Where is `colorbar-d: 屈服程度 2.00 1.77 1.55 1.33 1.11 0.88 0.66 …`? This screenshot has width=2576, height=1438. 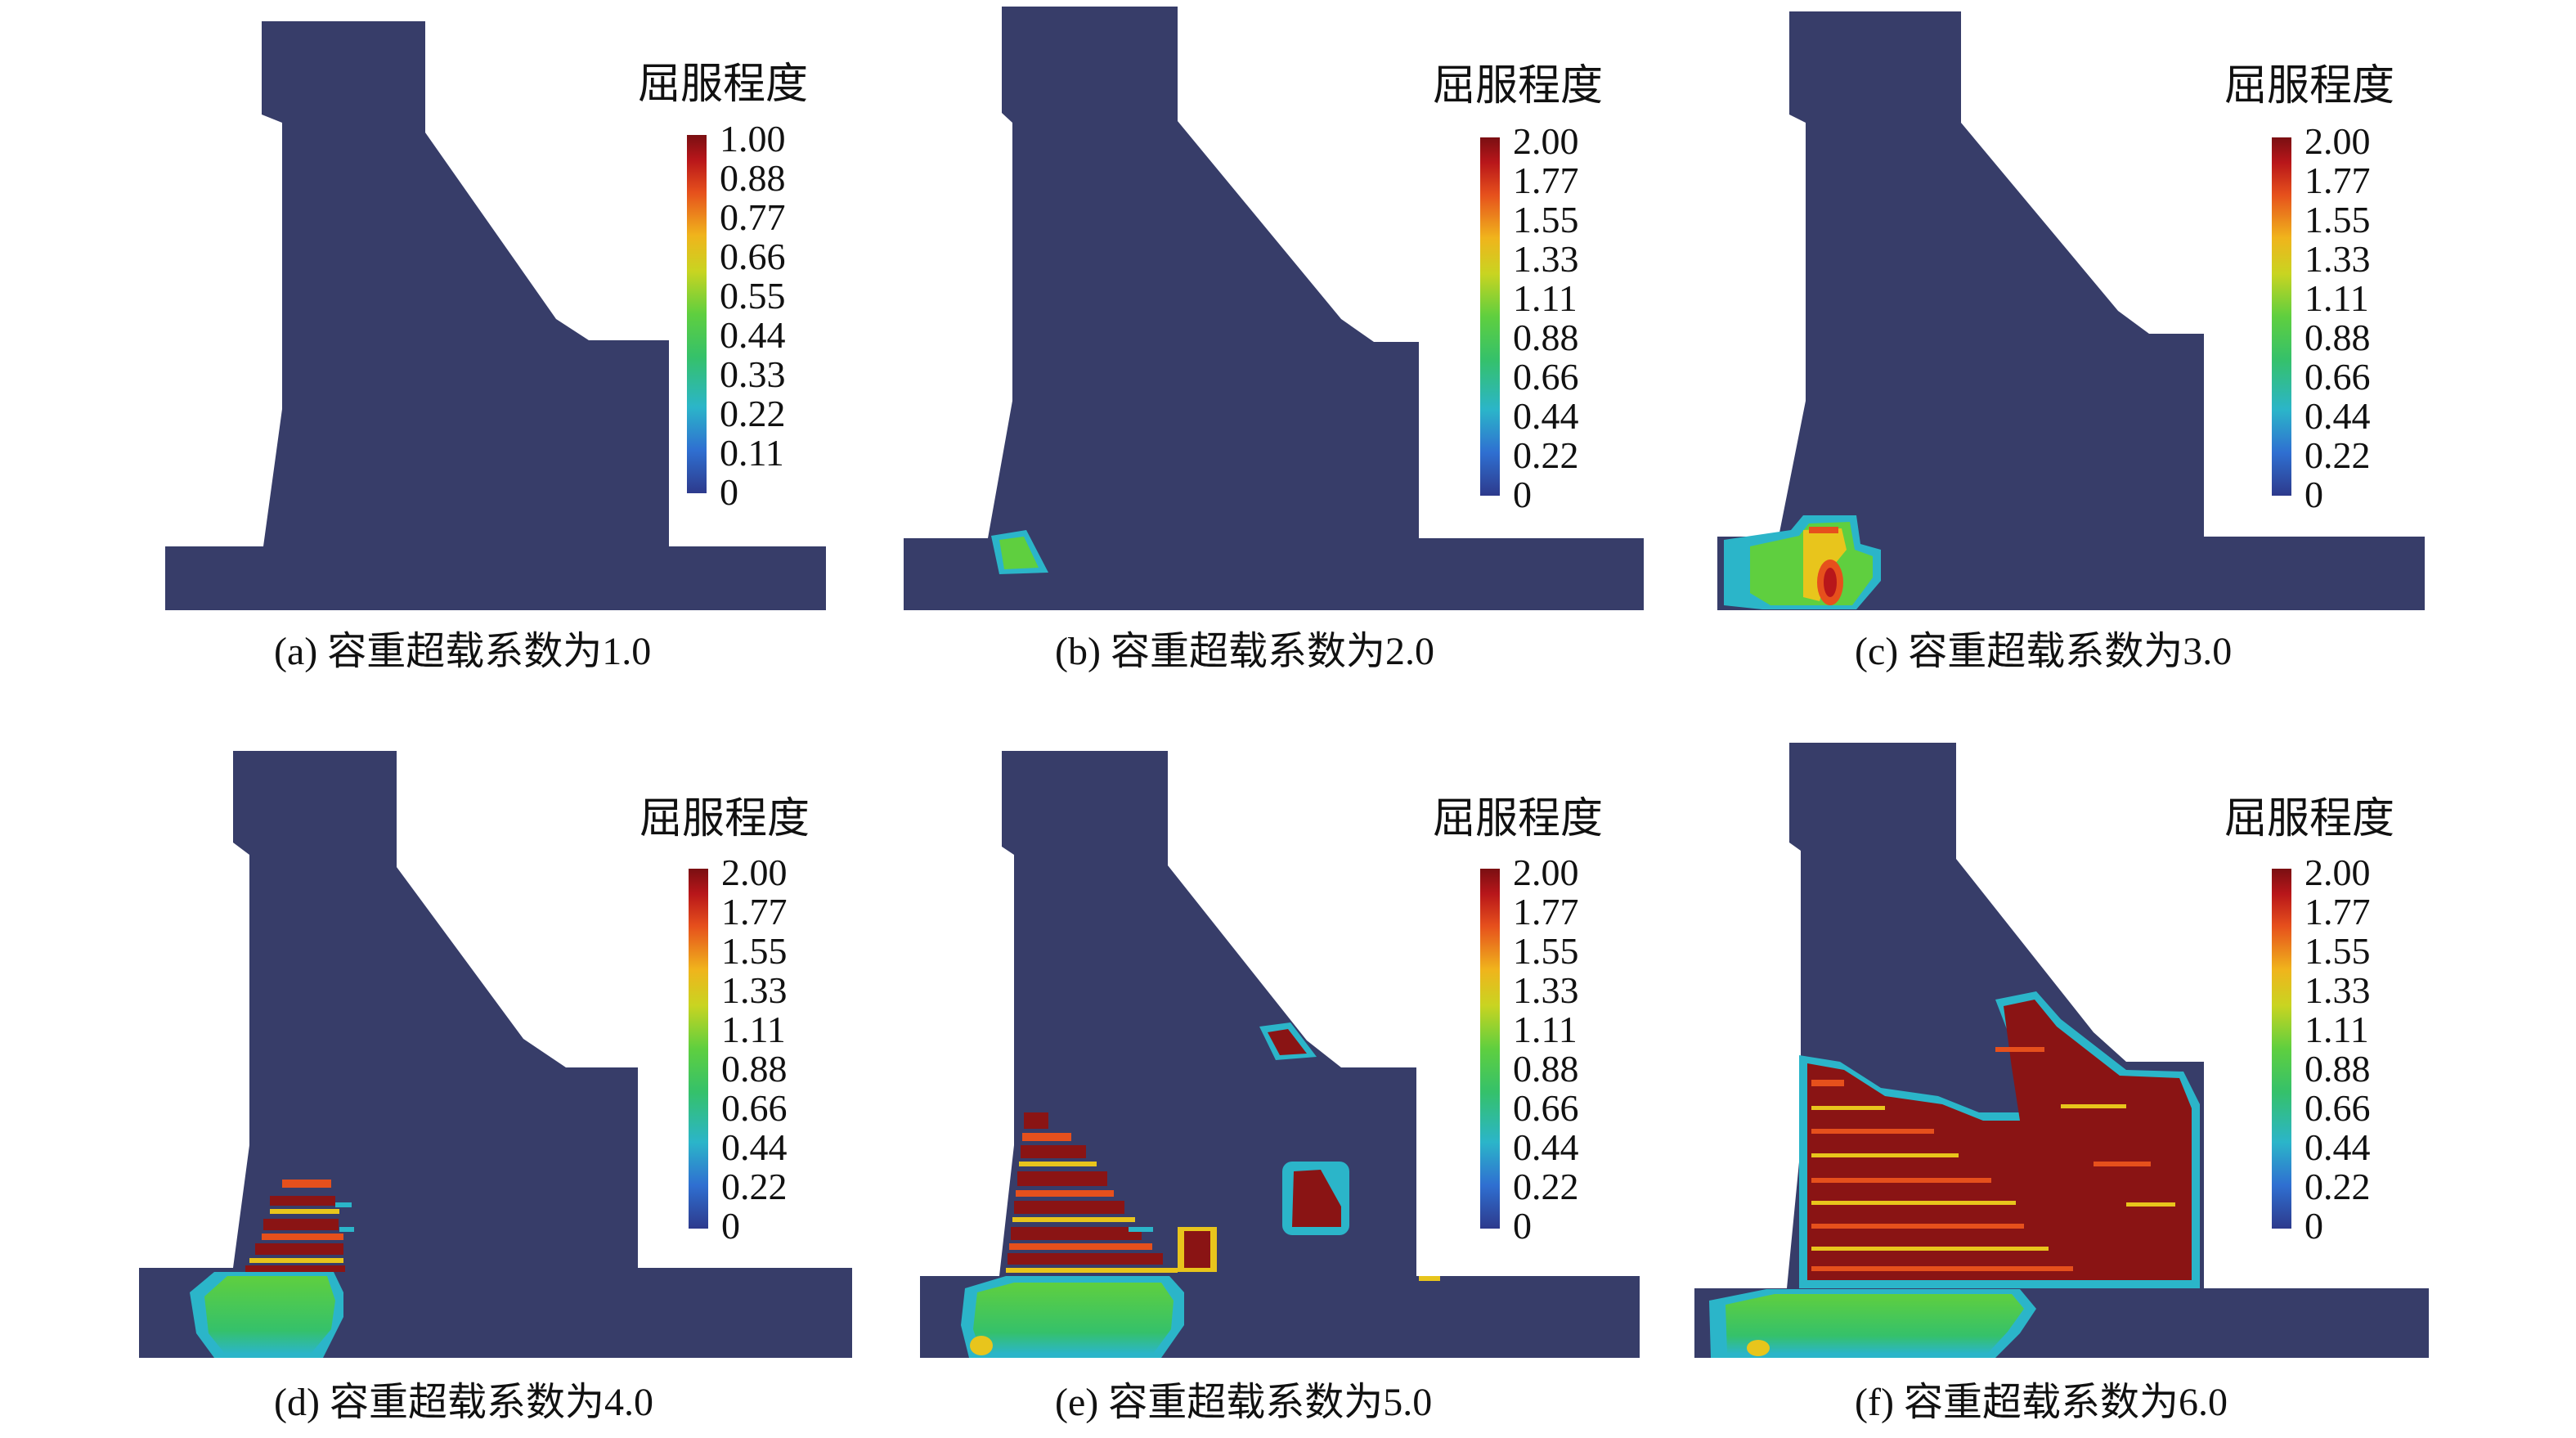 colorbar-d: 屈服程度 2.00 1.77 1.55 1.33 1.11 0.88 0.66 … is located at coordinates (725, 1021).